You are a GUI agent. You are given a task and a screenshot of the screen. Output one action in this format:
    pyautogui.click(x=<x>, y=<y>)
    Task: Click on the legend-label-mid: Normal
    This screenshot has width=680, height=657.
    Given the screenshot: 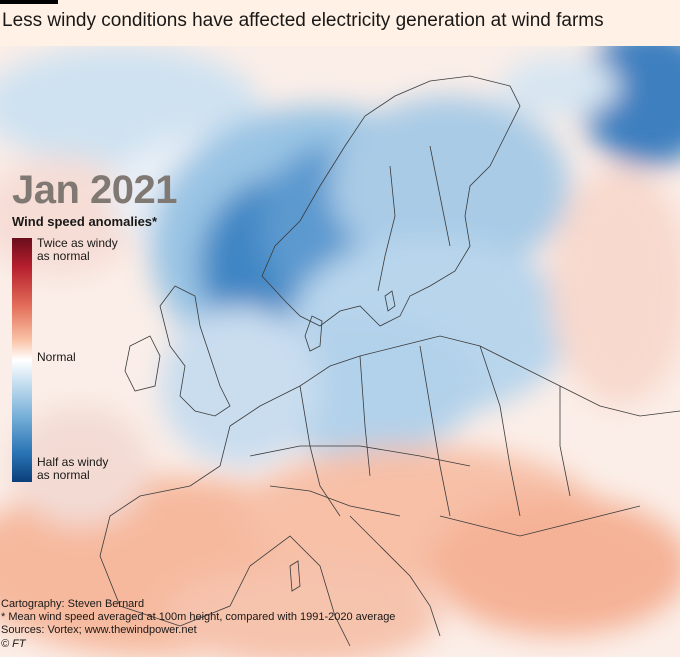 What is the action you would take?
    pyautogui.click(x=56, y=357)
    